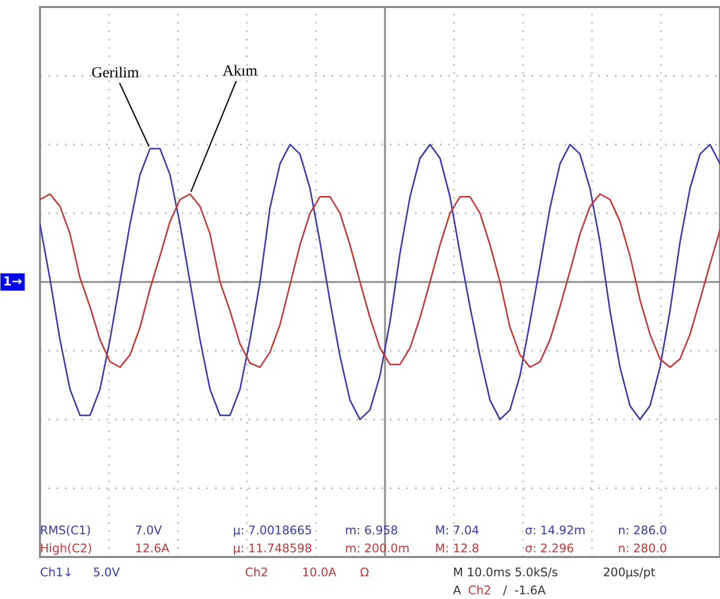 Image resolution: width=720 pixels, height=599 pixels. I want to click on text: RMS(C1), so click(65, 530).